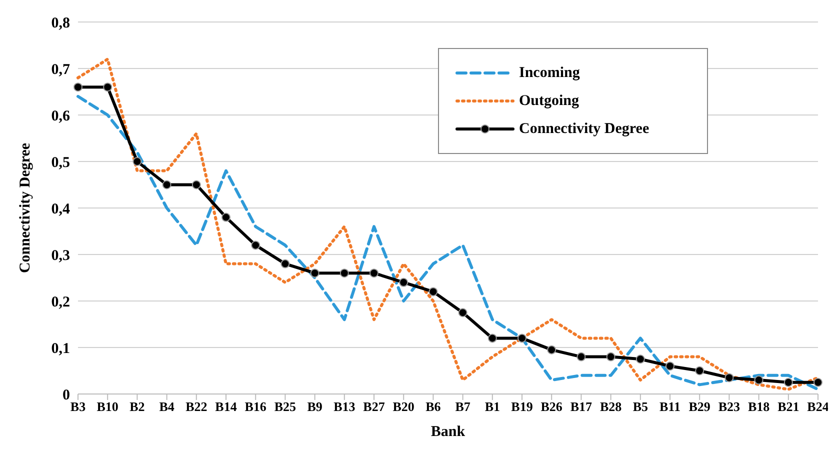  Describe the element at coordinates (25, 208) in the screenshot. I see `y-axis-title: Connectivity Degree` at that location.